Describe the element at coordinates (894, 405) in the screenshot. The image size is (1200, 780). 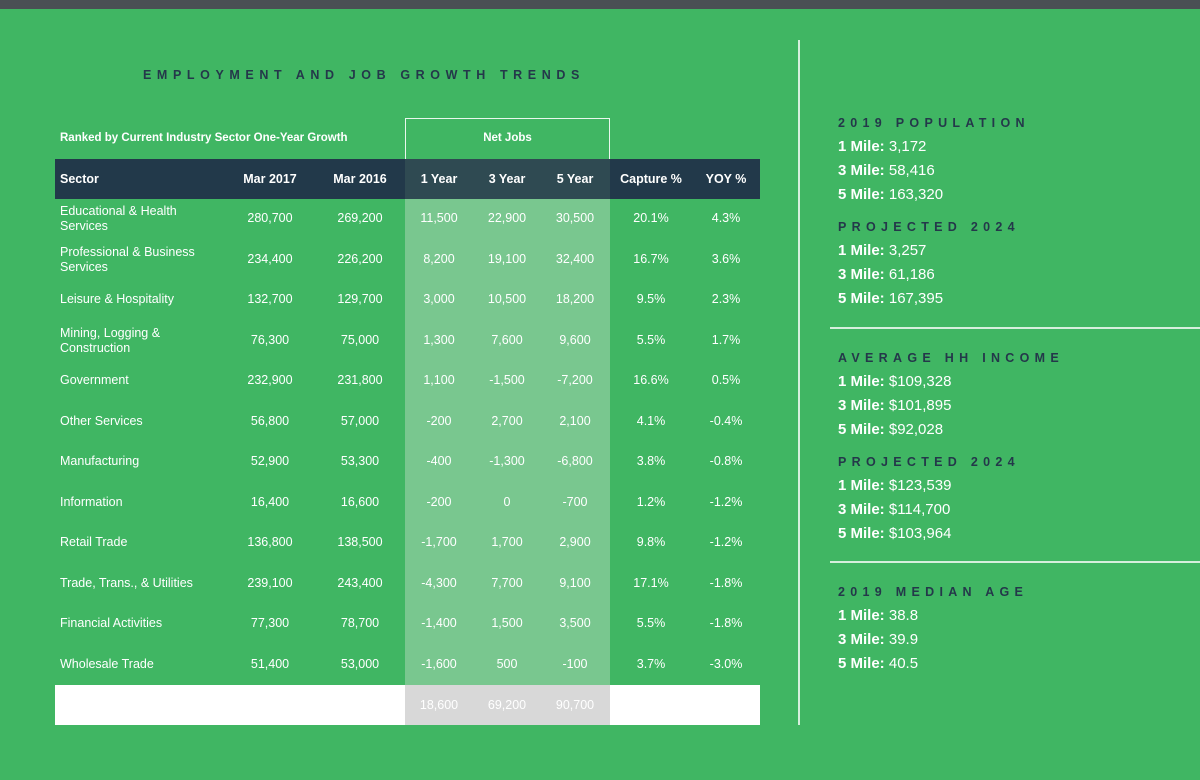
I see `stat-line: 3 Mile: $101,895` at that location.